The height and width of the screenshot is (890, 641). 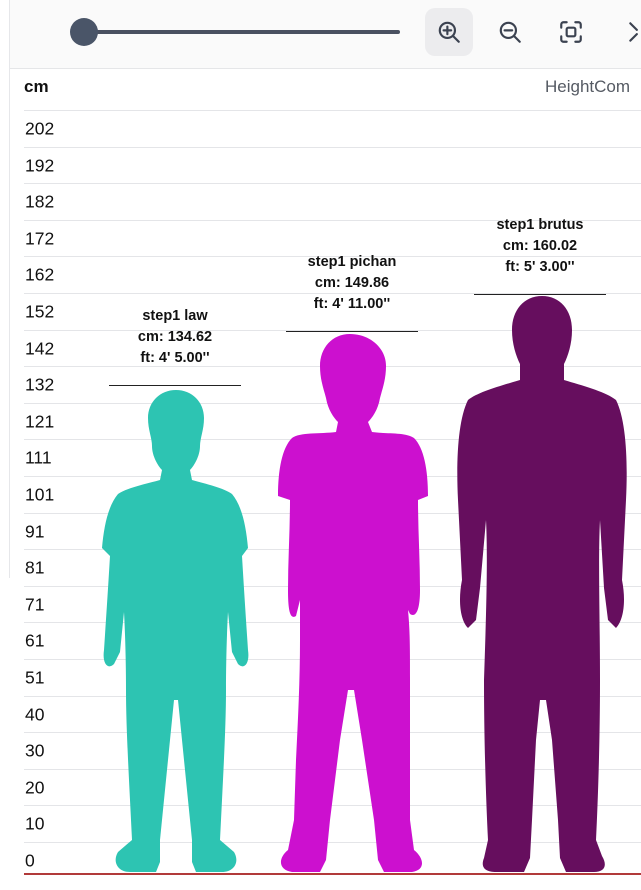 I want to click on fit-screen-button, so click(x=571, y=32).